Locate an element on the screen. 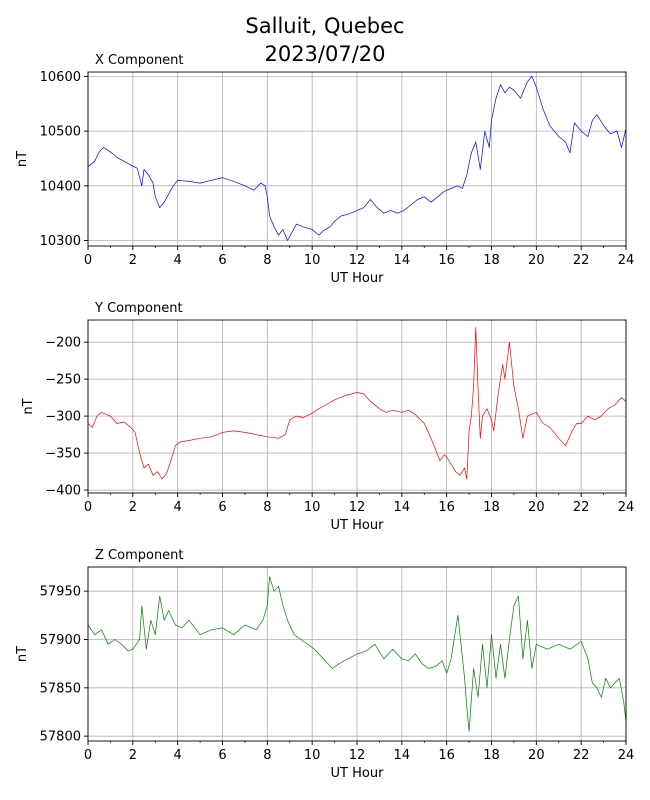 This screenshot has width=650, height=800. figure-title-line1: Salluit, Quebec is located at coordinates (324, 26).